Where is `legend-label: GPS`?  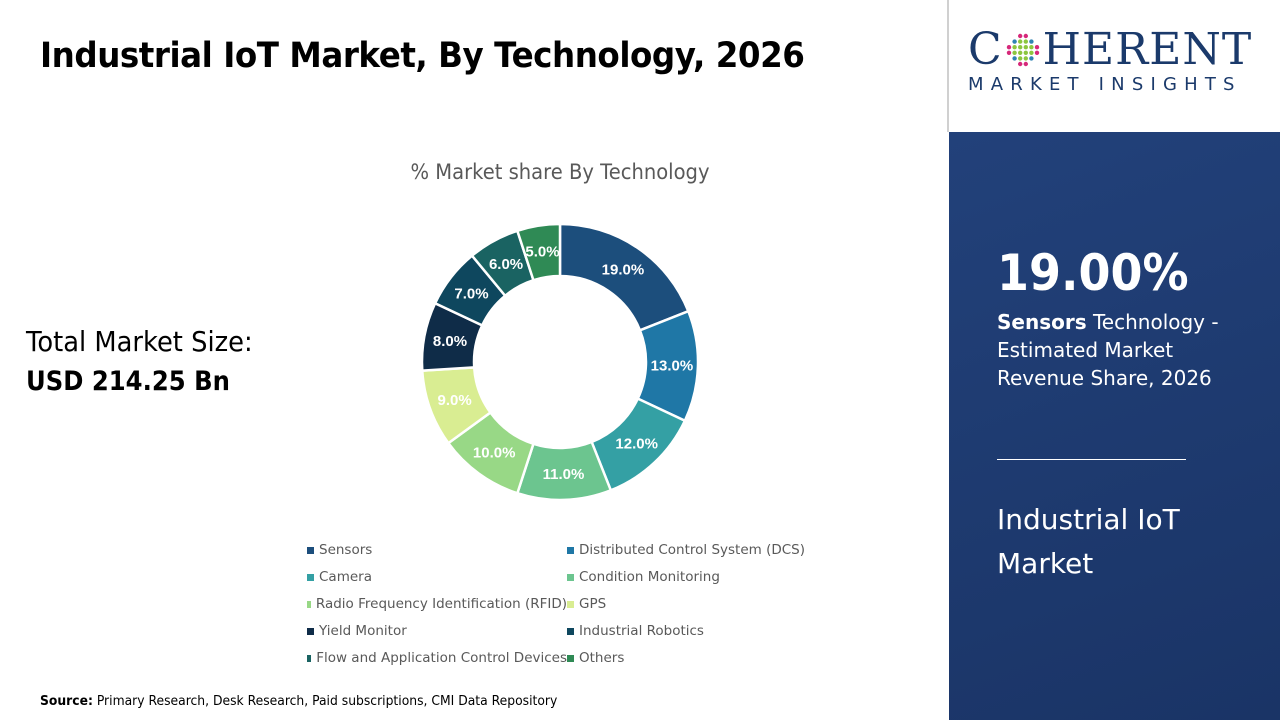
legend-label: GPS is located at coordinates (593, 604).